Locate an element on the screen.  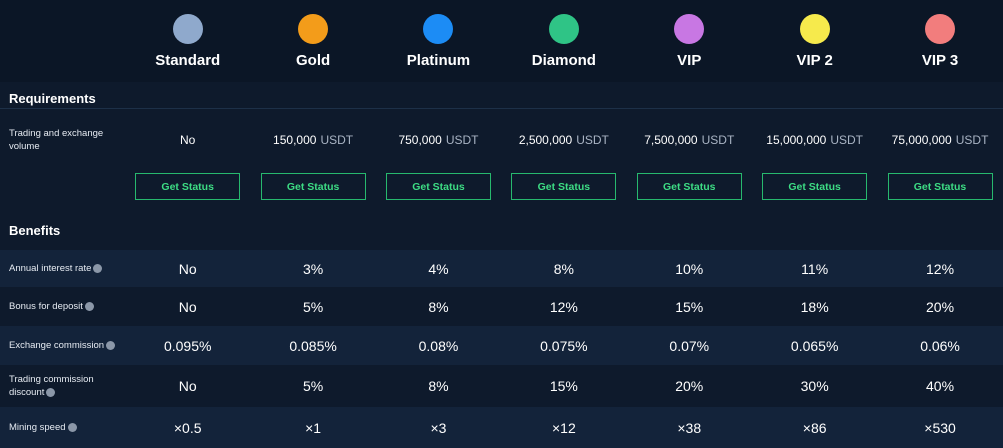
tier-name: VIP 2 is located at coordinates (814, 60).